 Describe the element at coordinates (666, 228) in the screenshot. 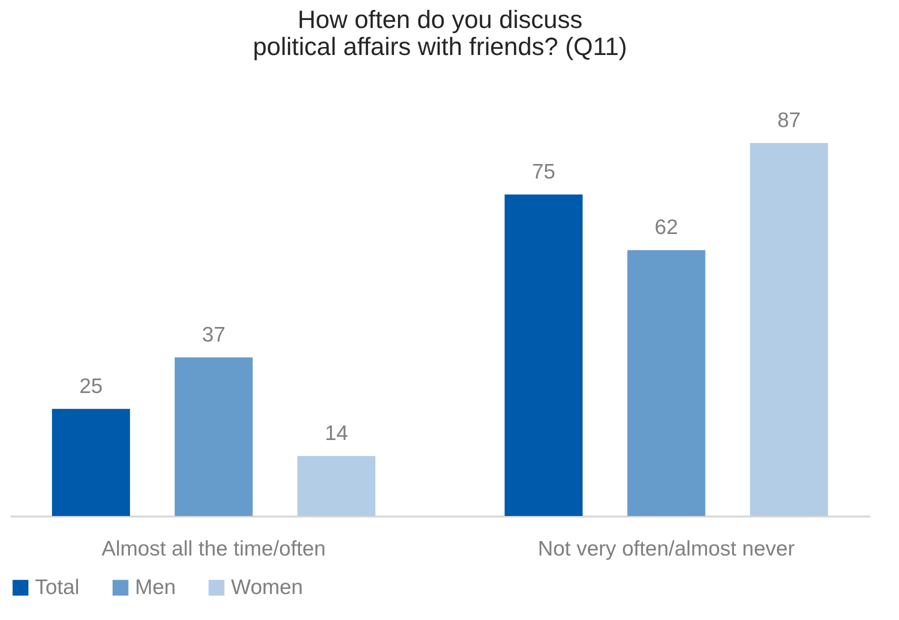

I see `data-label: 62` at that location.